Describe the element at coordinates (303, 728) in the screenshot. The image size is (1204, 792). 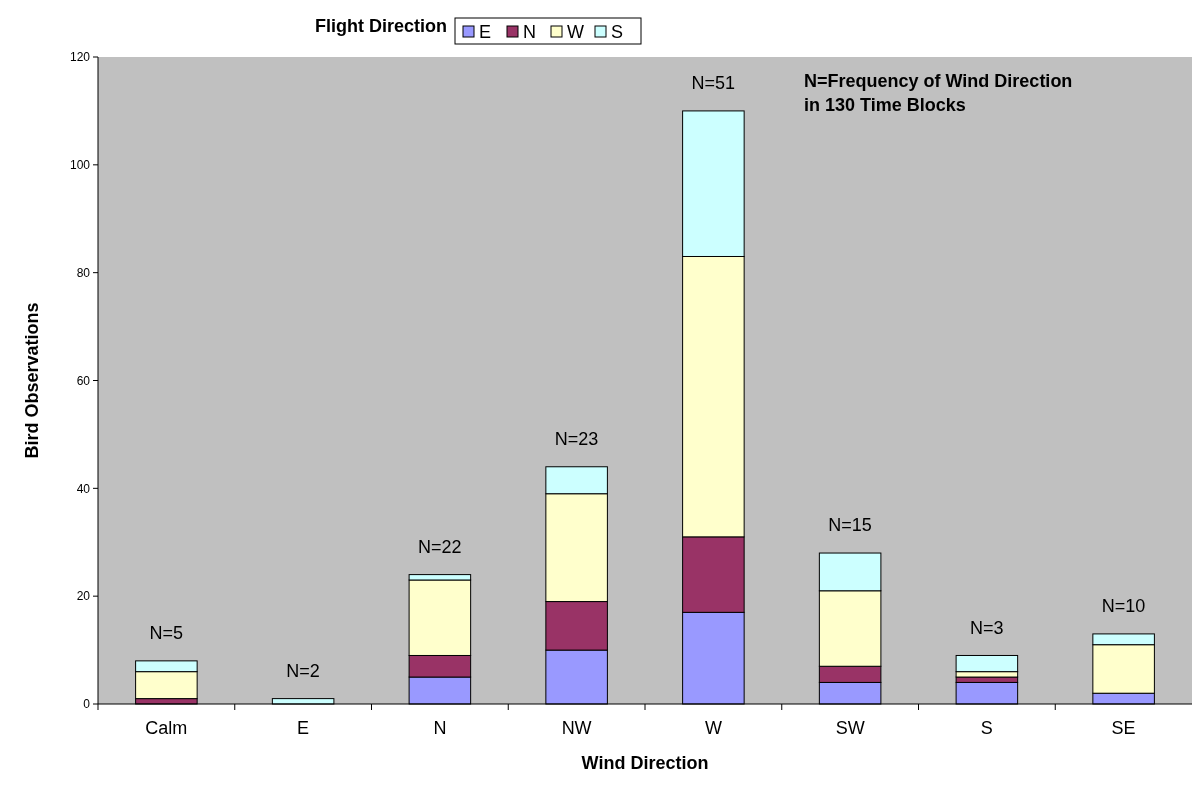
I see `x-tick-label: E` at that location.